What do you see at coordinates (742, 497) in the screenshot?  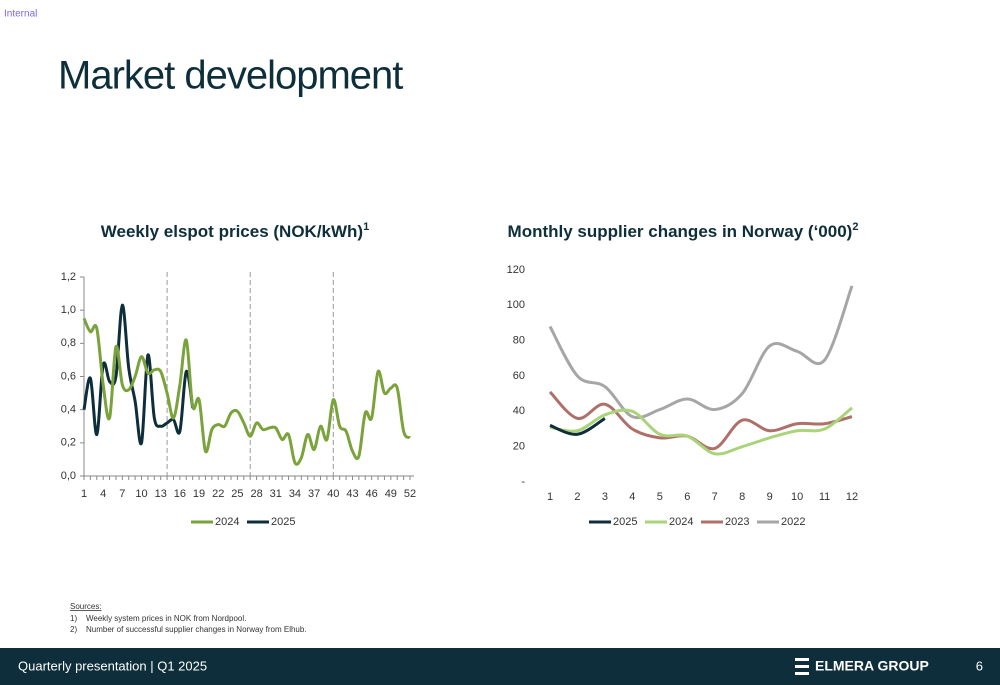 I see `x-tick-label: 8` at bounding box center [742, 497].